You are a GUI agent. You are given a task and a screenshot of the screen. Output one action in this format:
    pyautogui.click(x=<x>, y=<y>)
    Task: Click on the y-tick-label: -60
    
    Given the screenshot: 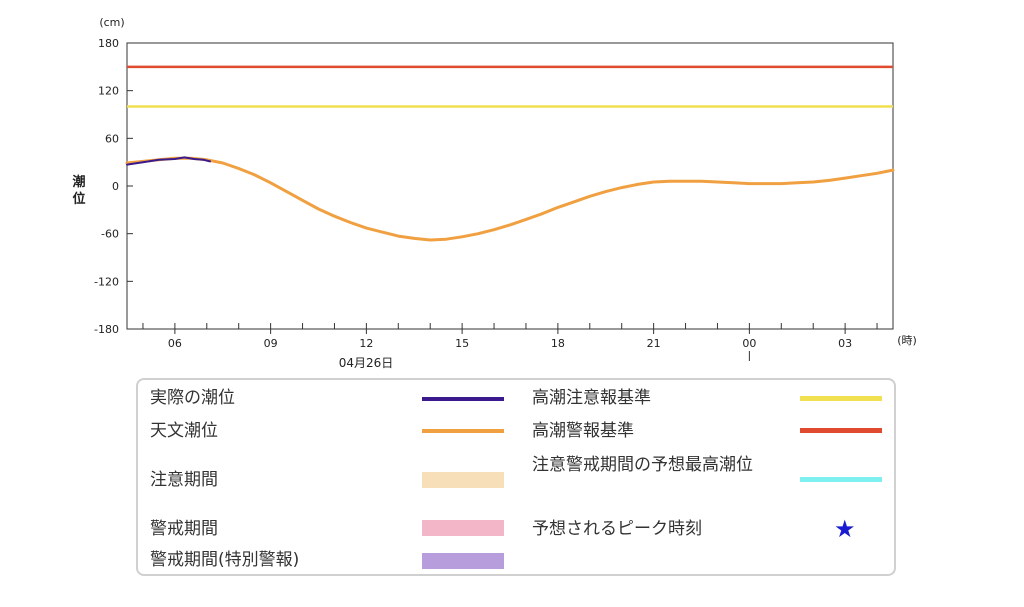 What is the action you would take?
    pyautogui.click(x=110, y=234)
    